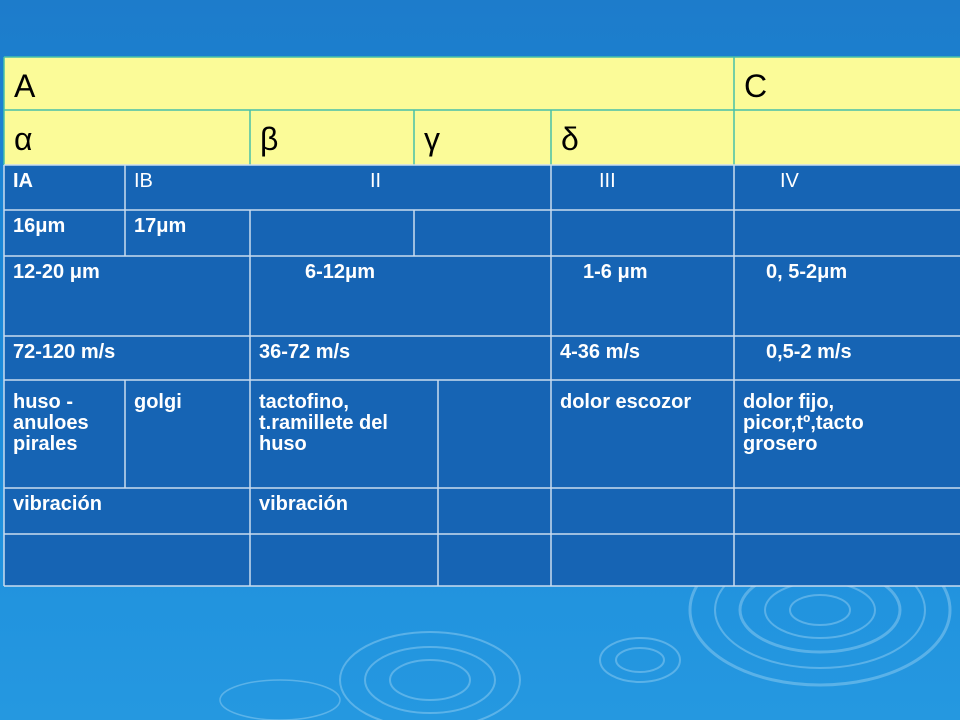  What do you see at coordinates (607, 181) in the screenshot?
I see `class-iii: III` at bounding box center [607, 181].